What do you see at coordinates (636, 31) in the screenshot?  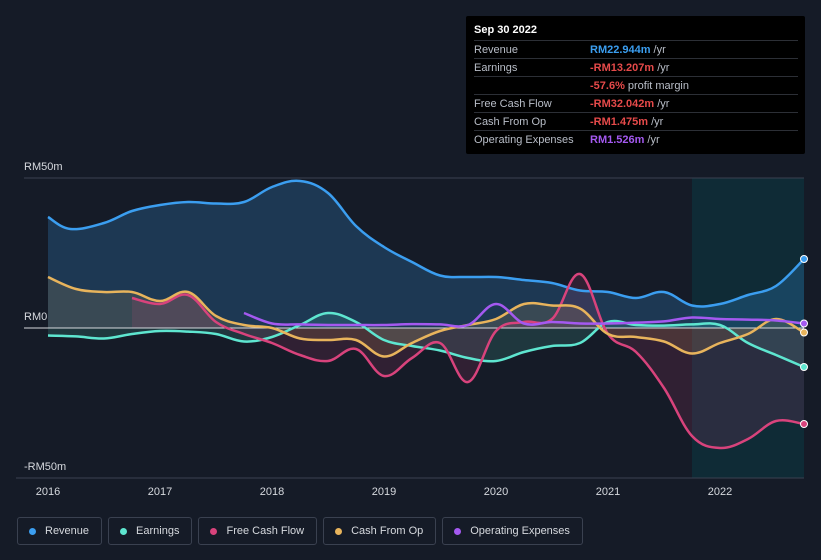 I see `tooltip-date: Sep 30 2022` at bounding box center [636, 31].